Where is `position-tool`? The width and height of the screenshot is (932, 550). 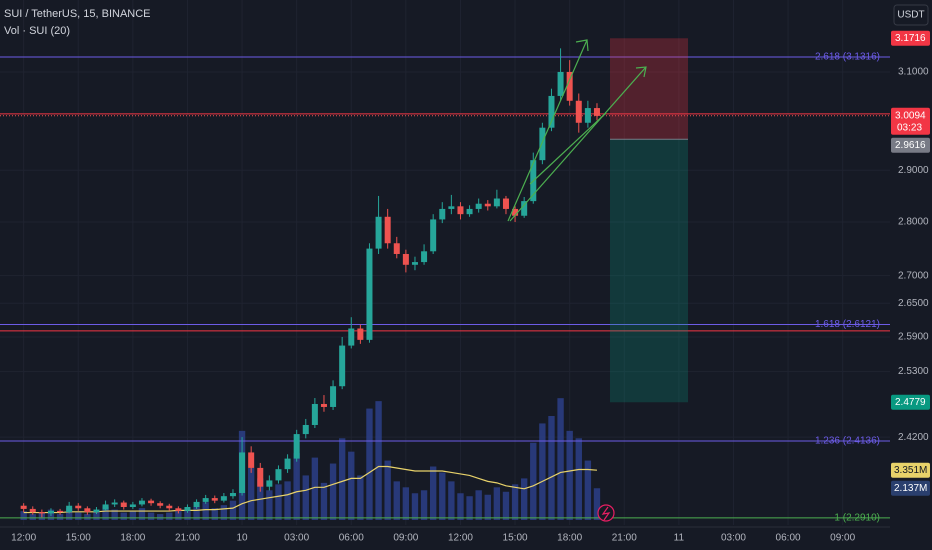 position-tool is located at coordinates (649, 220).